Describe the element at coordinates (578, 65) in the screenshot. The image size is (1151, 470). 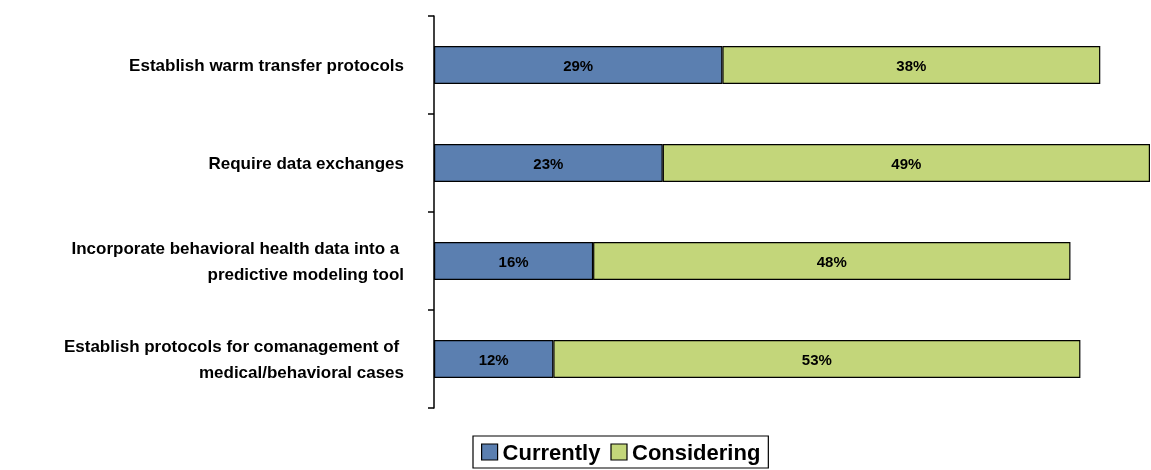
I see `data-label: 29%` at that location.